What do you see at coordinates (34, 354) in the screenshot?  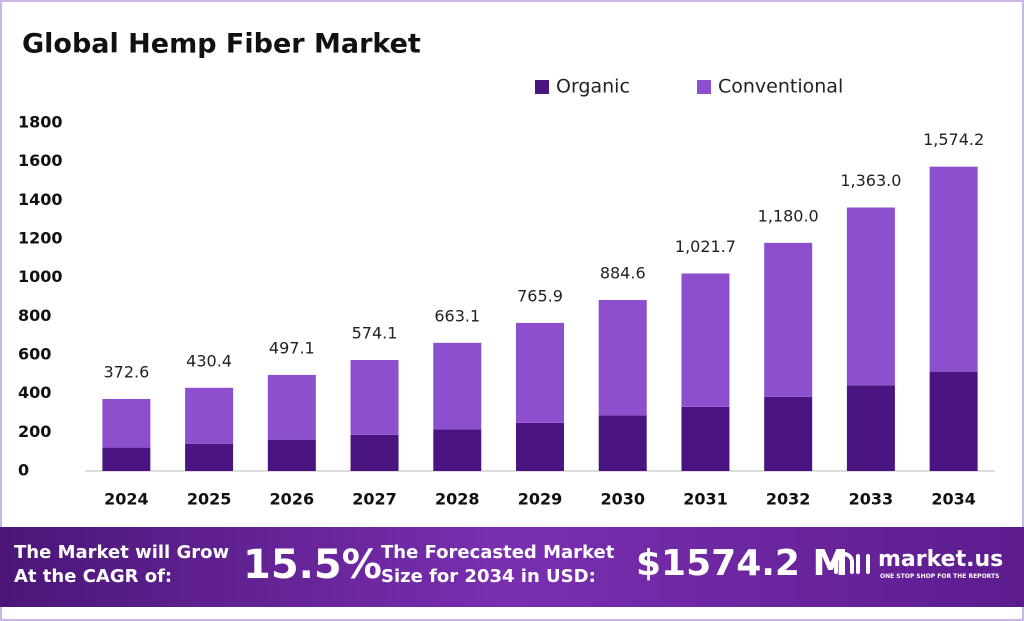 I see `y-tick-label: 600` at bounding box center [34, 354].